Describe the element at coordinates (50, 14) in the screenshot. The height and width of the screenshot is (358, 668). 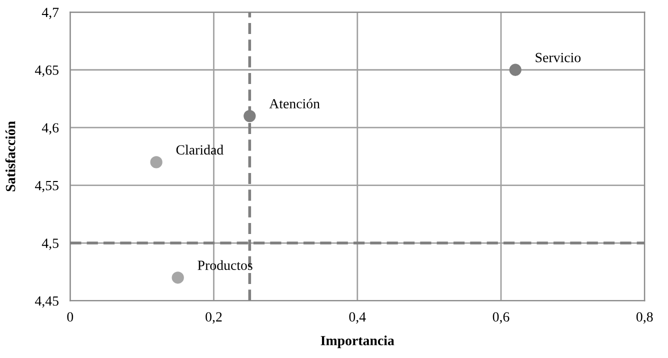
I see `y-tick-label: 4,7` at that location.